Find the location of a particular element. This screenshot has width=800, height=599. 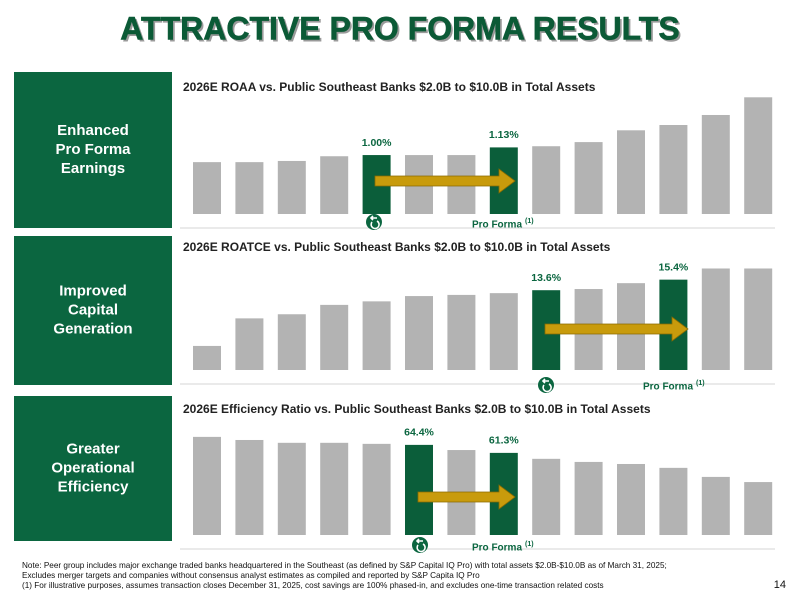

value-label: 1.00% is located at coordinates (377, 143).